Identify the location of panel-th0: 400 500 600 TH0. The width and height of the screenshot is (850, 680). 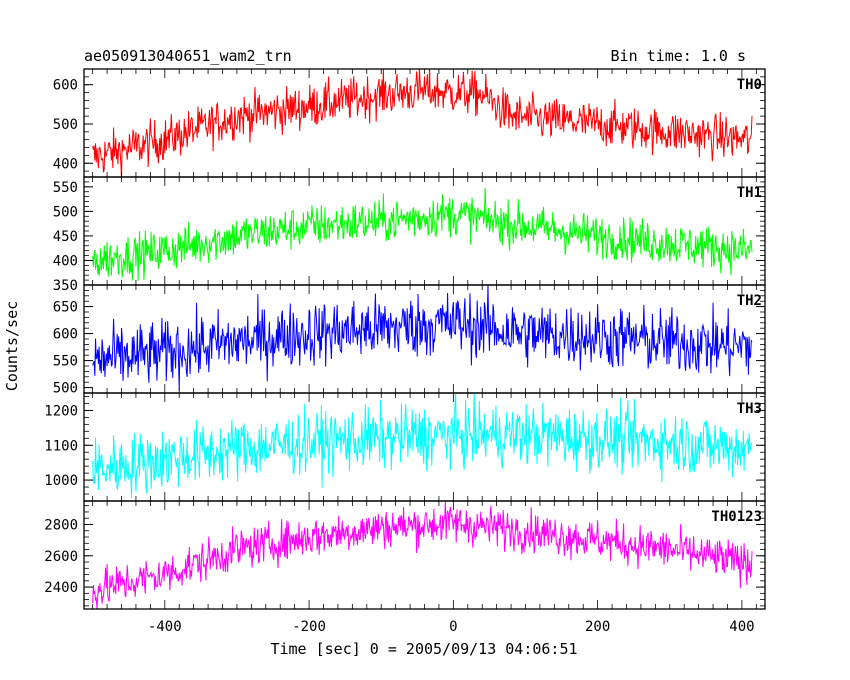
(409, 123).